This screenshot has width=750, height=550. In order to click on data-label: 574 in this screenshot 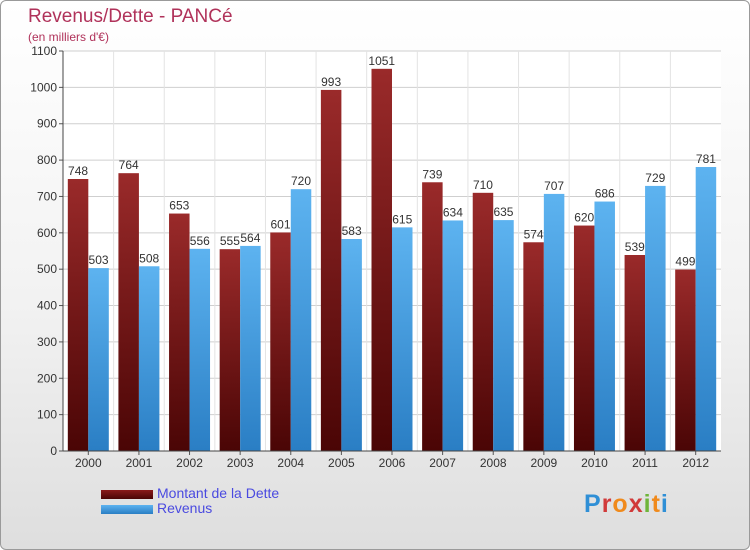, I will do `click(534, 234)`.